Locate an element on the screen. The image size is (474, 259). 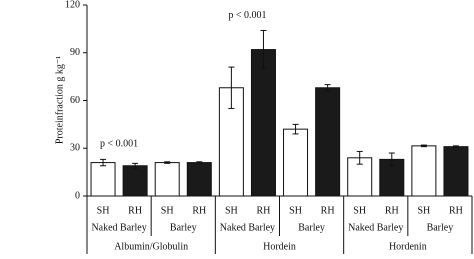
y-axis-label: Proteinfraction g kg⁻¹ is located at coordinates (59, 100).